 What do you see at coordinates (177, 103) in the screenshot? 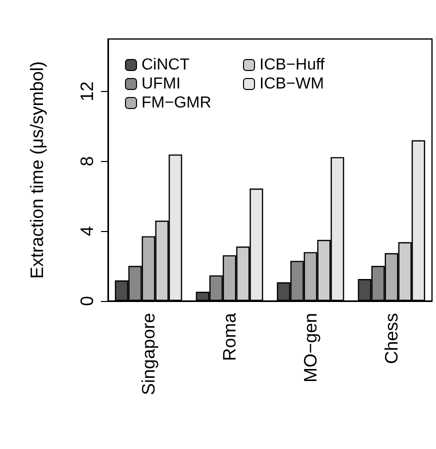
I see `legend-label: FM−GMR` at bounding box center [177, 103].